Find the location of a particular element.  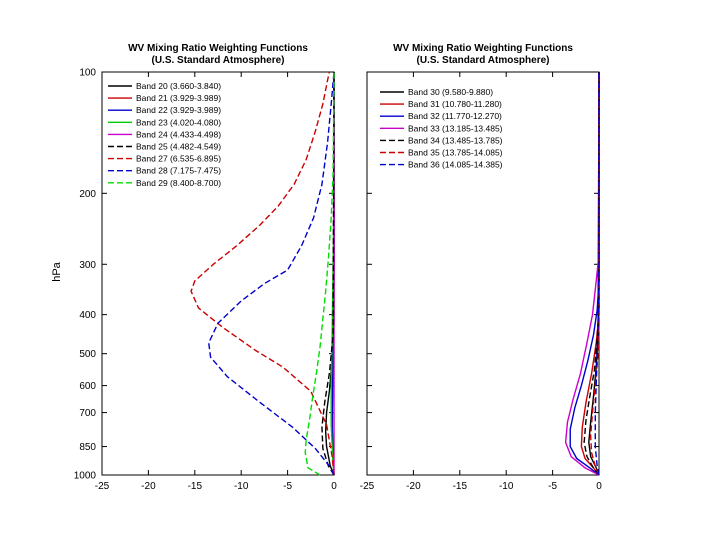

y-axis-label: hPa is located at coordinates (57, 271).